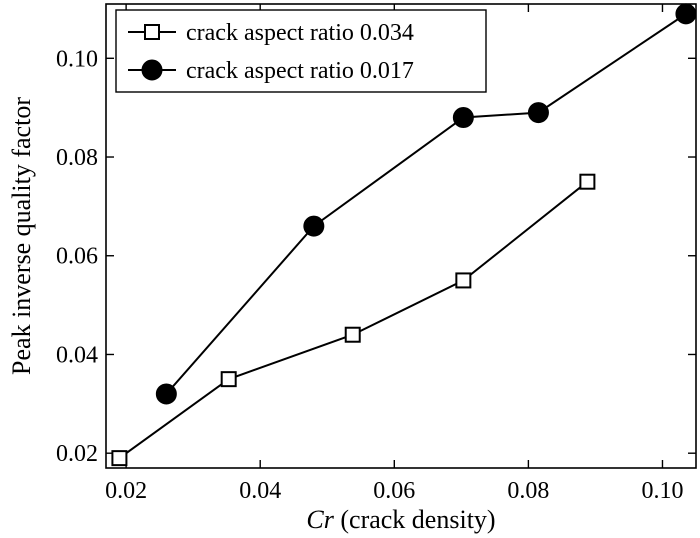  What do you see at coordinates (77, 59) in the screenshot?
I see `y-tick-label: 0.10` at bounding box center [77, 59].